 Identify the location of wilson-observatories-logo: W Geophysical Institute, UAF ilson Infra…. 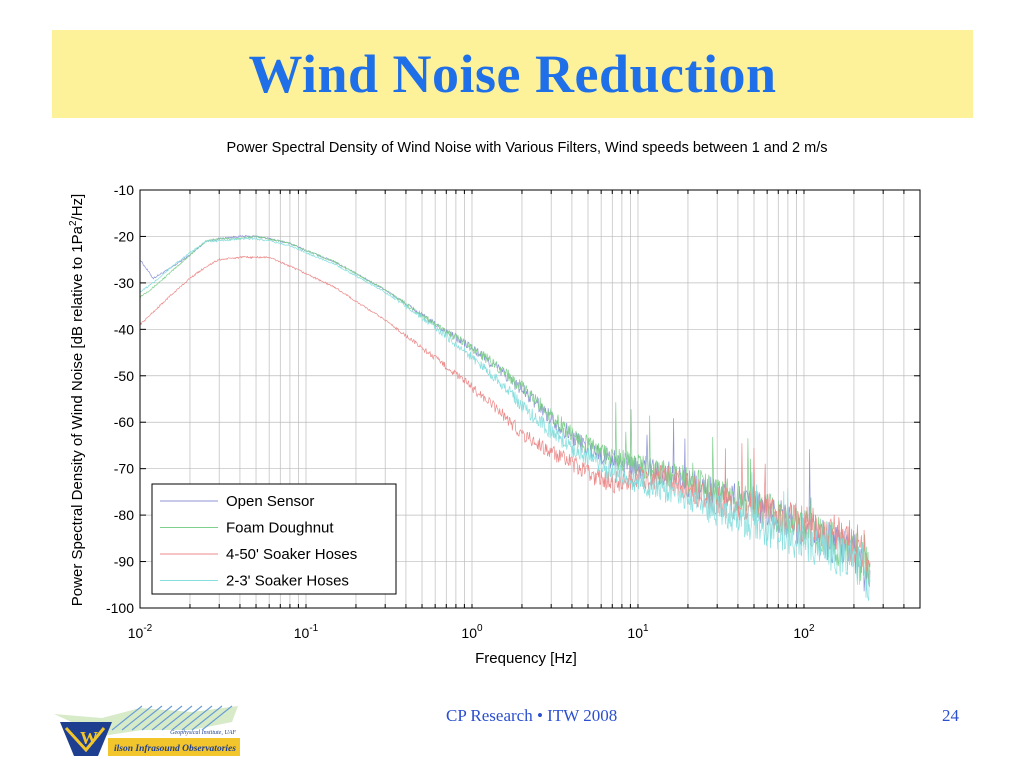
(147, 730).